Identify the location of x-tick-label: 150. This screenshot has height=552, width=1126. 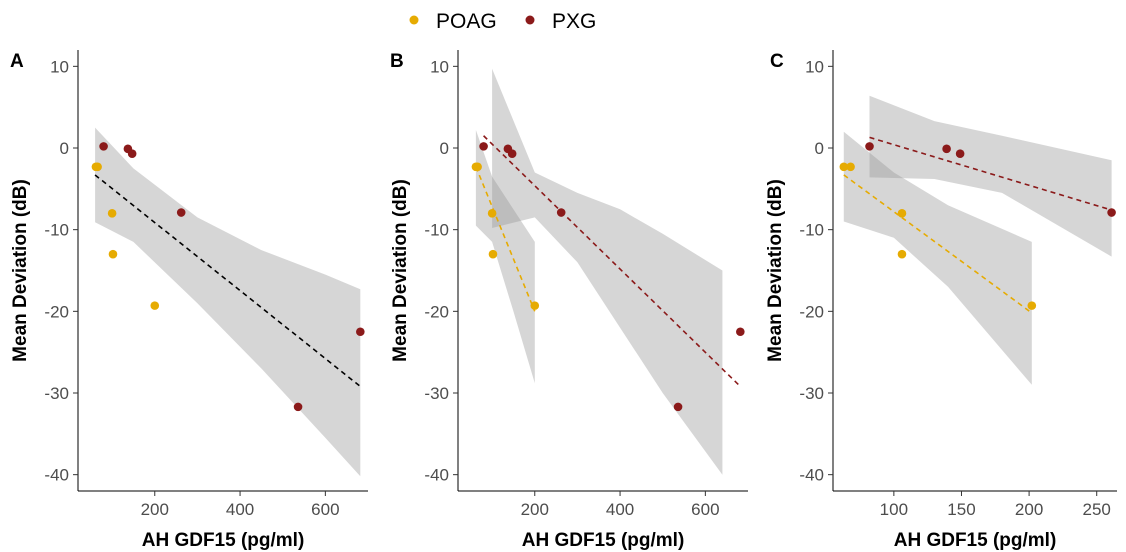
(961, 509).